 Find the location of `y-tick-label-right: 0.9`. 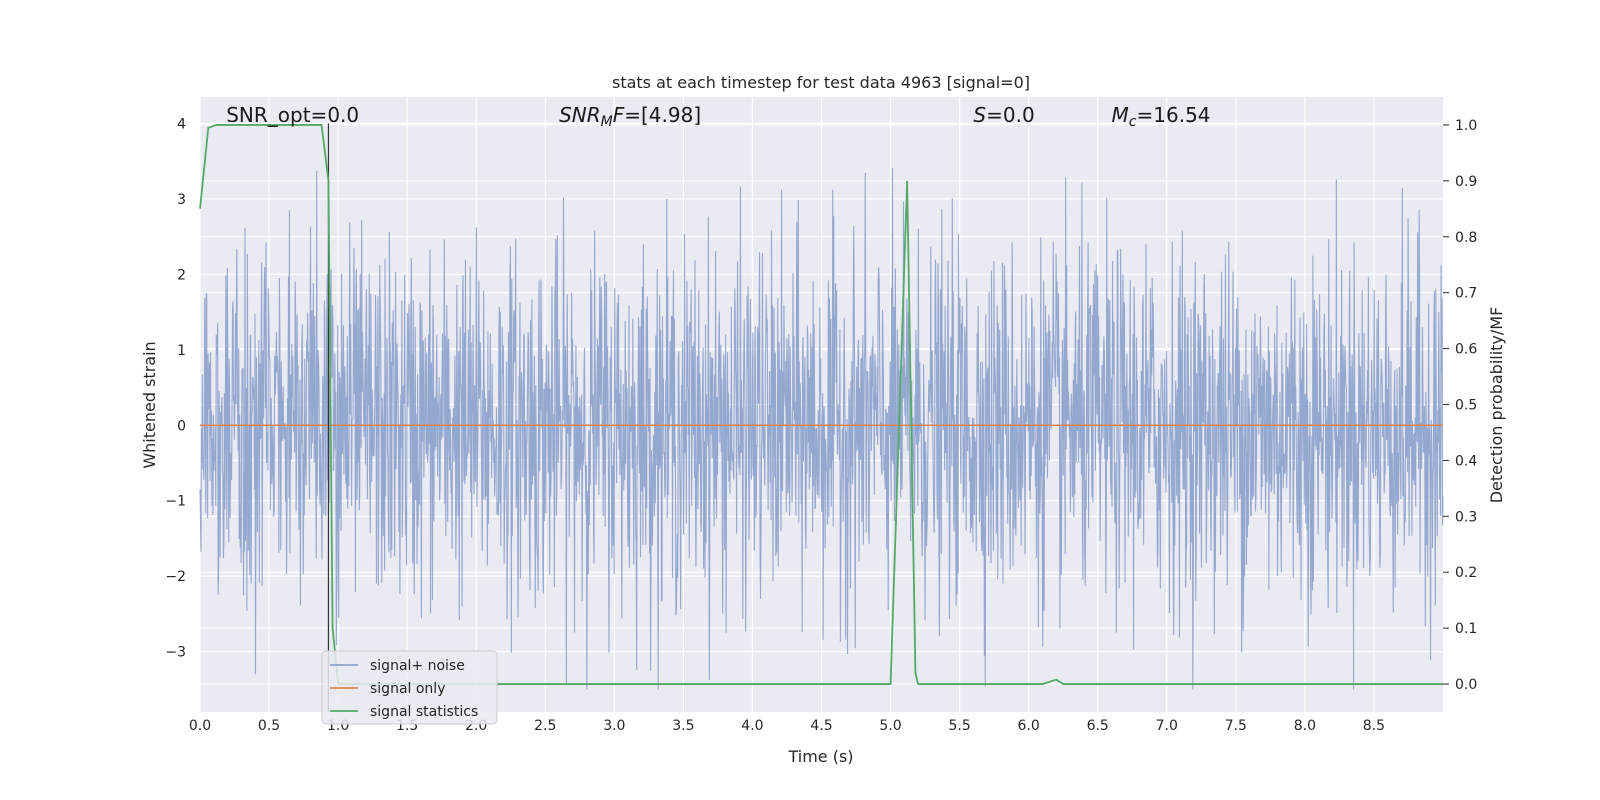

y-tick-label-right: 0.9 is located at coordinates (1466, 182).